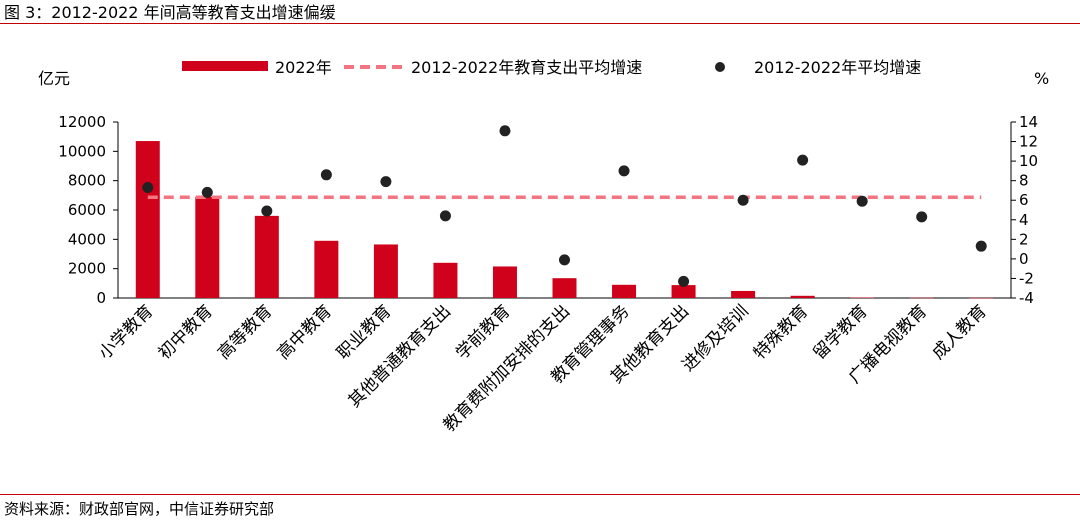 The height and width of the screenshot is (529, 1080). I want to click on left-tick-label: 8000, so click(87, 181).